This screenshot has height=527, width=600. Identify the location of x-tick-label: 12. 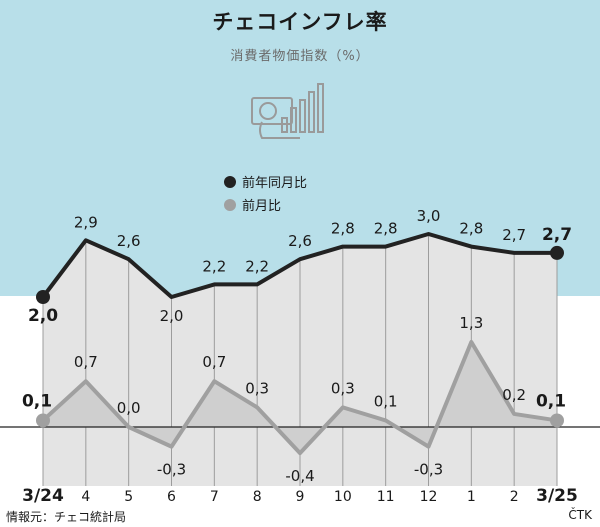
(429, 497).